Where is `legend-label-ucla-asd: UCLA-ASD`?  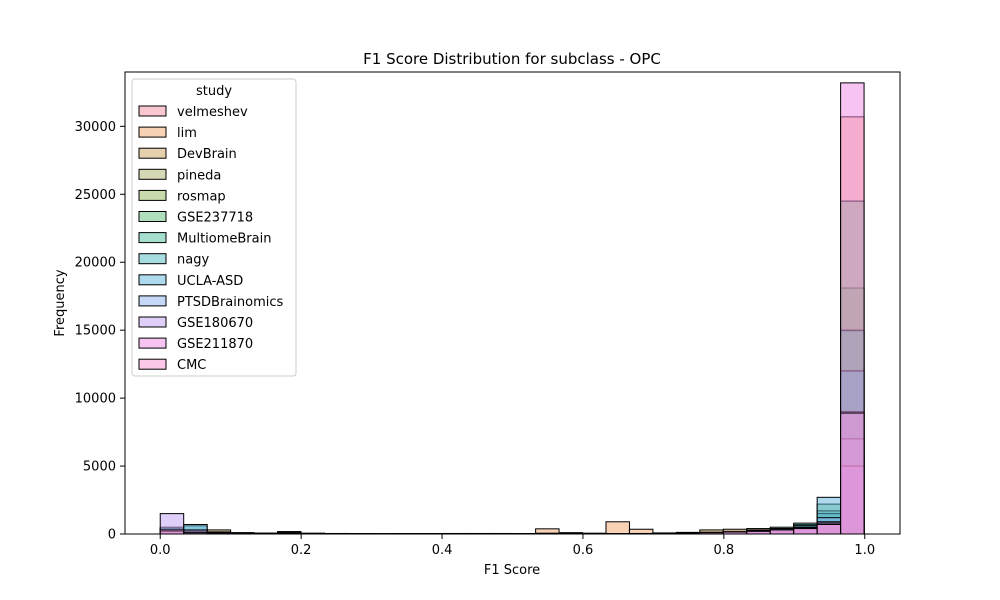
legend-label-ucla-asd: UCLA-ASD is located at coordinates (210, 281).